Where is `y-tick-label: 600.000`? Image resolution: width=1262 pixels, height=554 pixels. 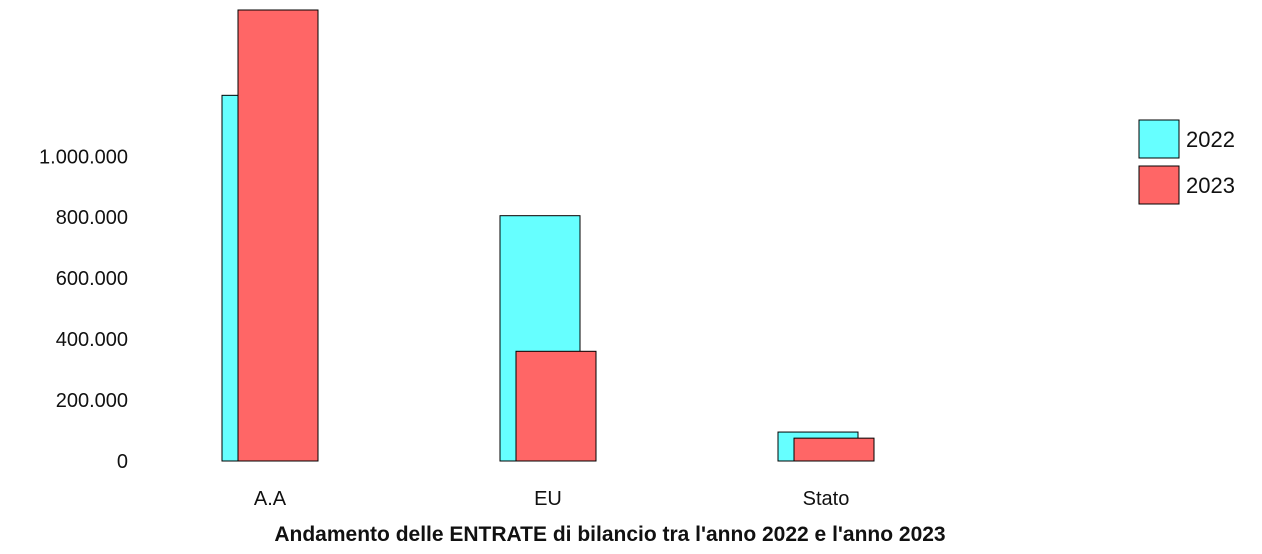
y-tick-label: 600.000 is located at coordinates (92, 279).